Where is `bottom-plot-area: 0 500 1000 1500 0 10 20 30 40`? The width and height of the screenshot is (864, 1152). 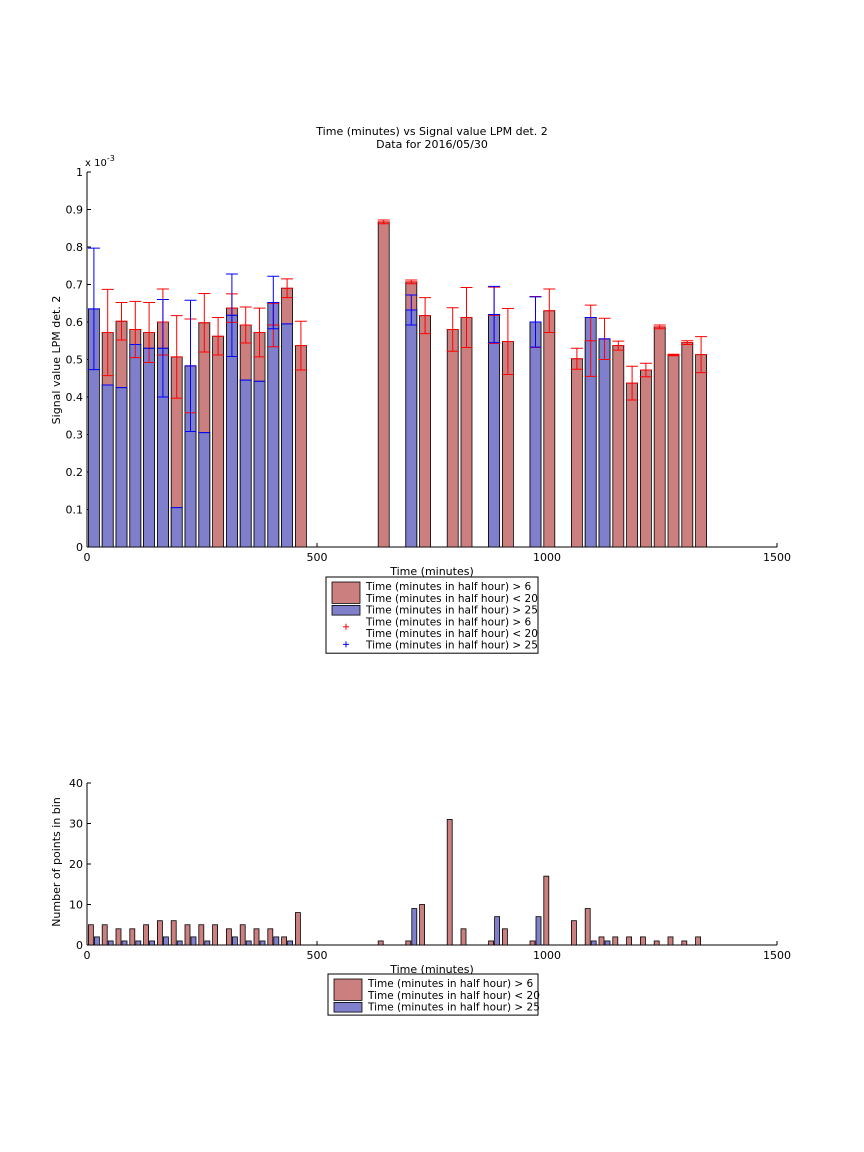
bottom-plot-area: 0 500 1000 1500 0 10 20 30 40 is located at coordinates (430, 869).